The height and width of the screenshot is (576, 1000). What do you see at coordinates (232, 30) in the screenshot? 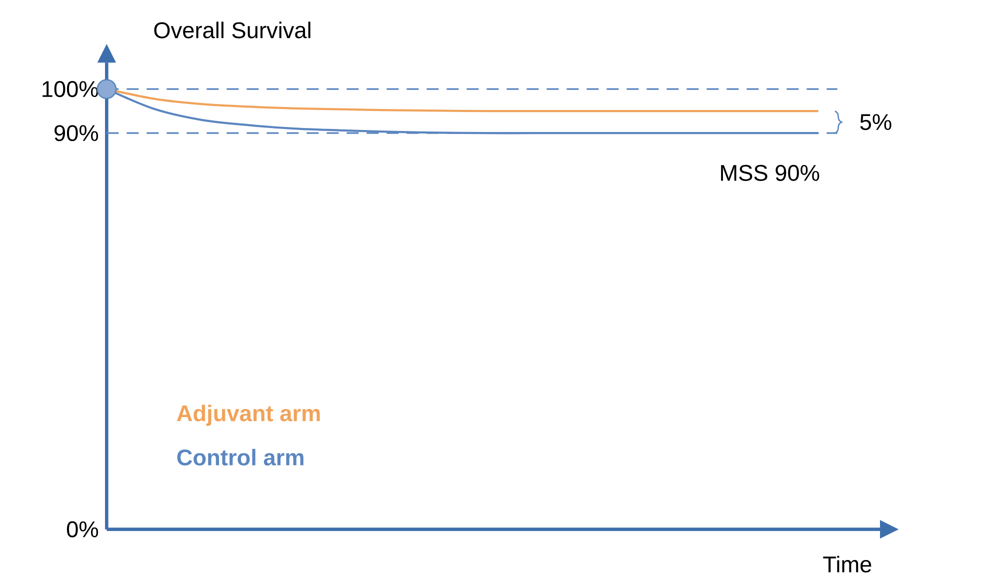
I see `chart-title: Overall Survival` at bounding box center [232, 30].